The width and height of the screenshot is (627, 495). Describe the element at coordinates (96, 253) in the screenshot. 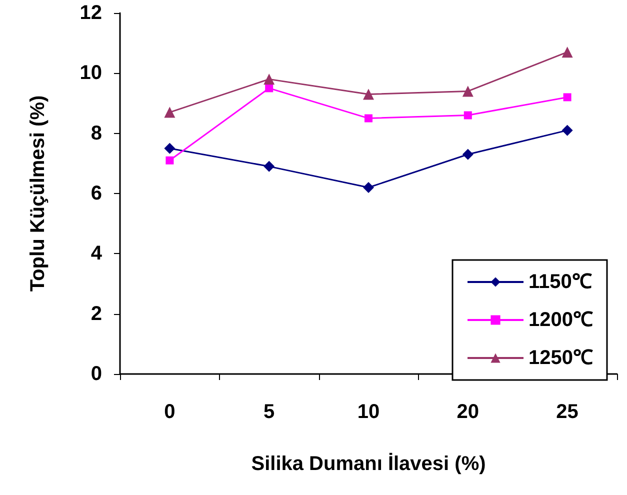

I see `y-tick-label: 4` at that location.